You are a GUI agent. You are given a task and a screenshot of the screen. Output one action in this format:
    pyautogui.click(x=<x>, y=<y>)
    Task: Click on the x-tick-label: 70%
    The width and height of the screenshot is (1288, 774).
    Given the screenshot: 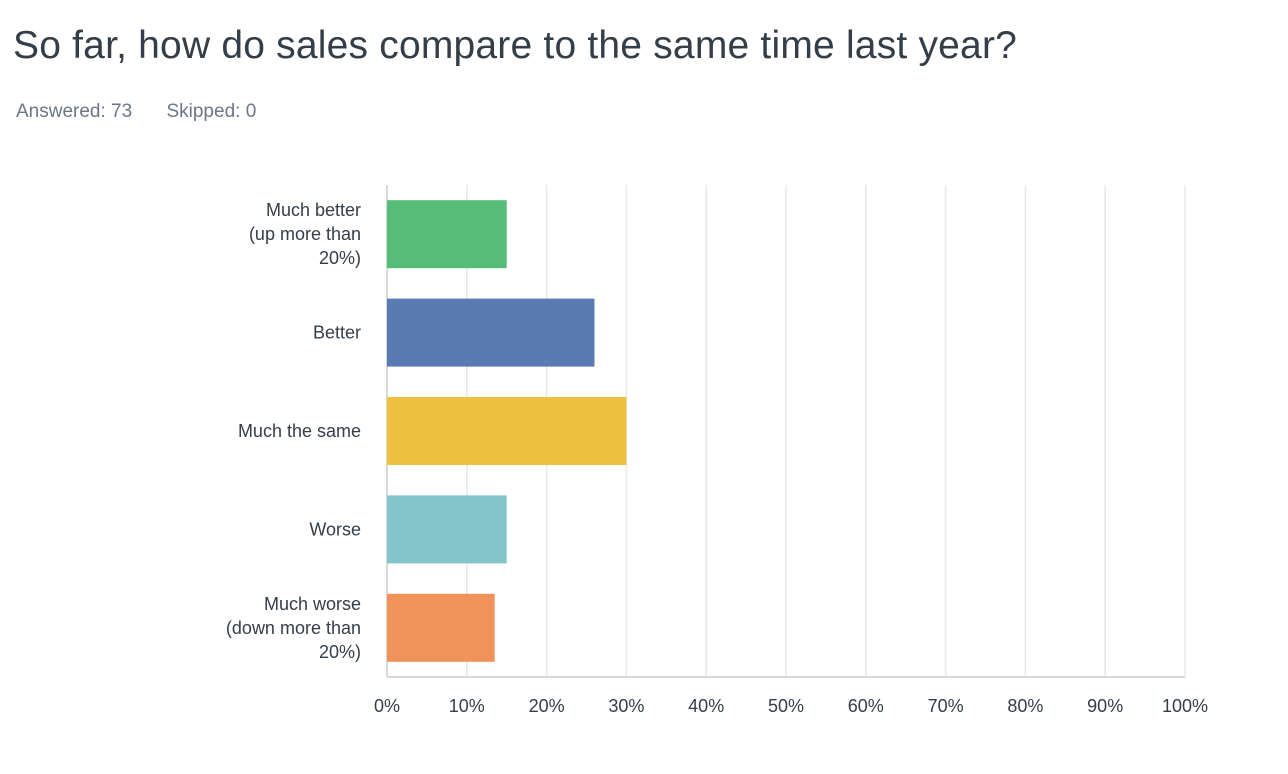 What is the action you would take?
    pyautogui.click(x=946, y=706)
    